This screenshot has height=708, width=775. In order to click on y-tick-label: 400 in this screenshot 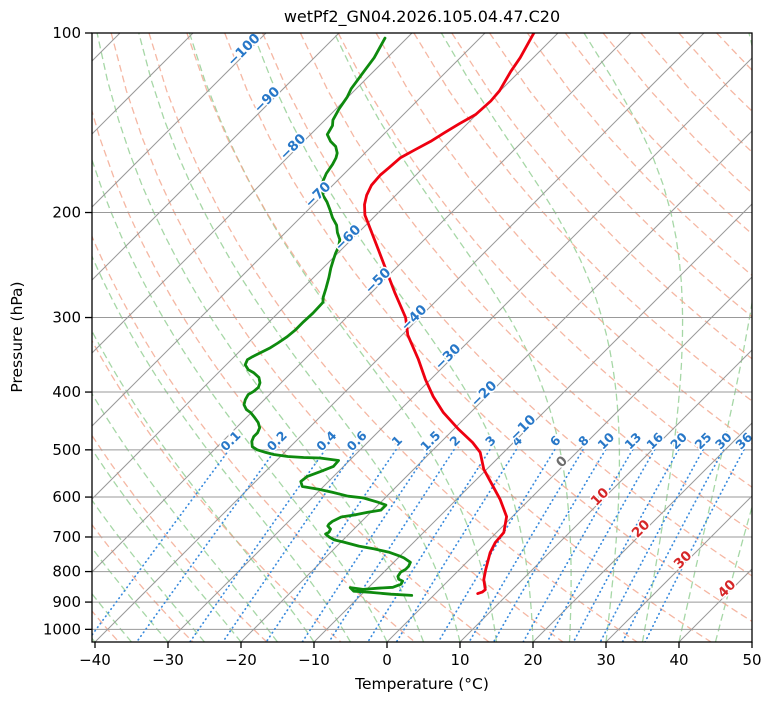, I will do `click(66, 392)`.